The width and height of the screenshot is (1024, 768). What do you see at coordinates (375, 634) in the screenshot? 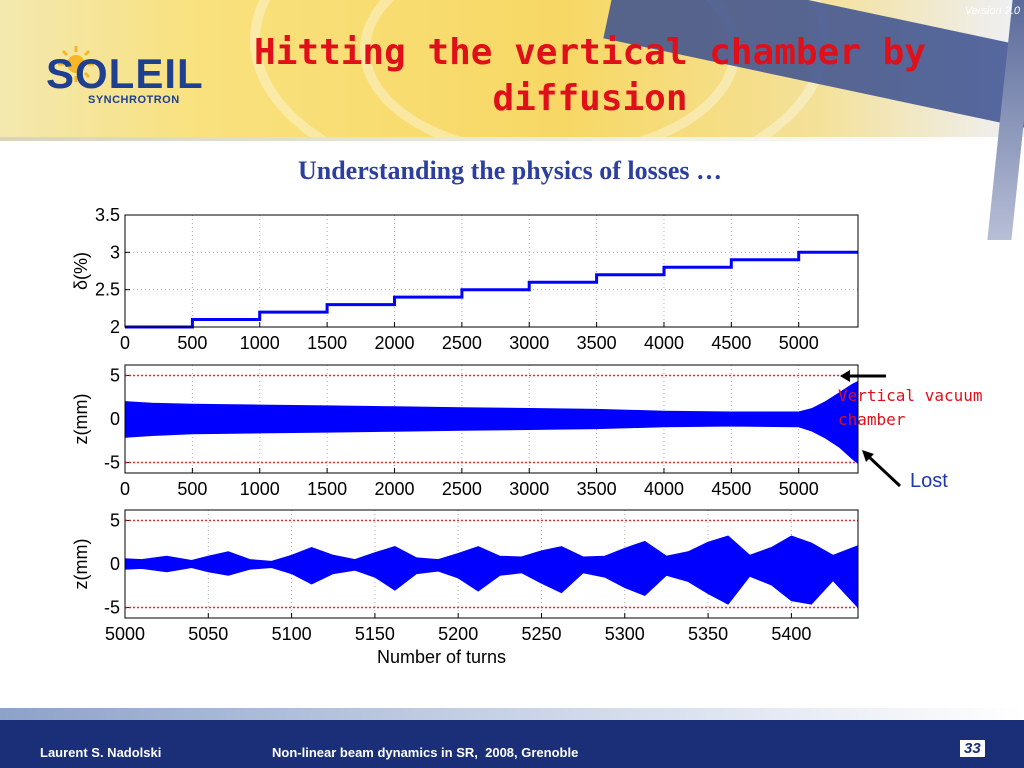
I see `x-tick-label: 5150` at bounding box center [375, 634].